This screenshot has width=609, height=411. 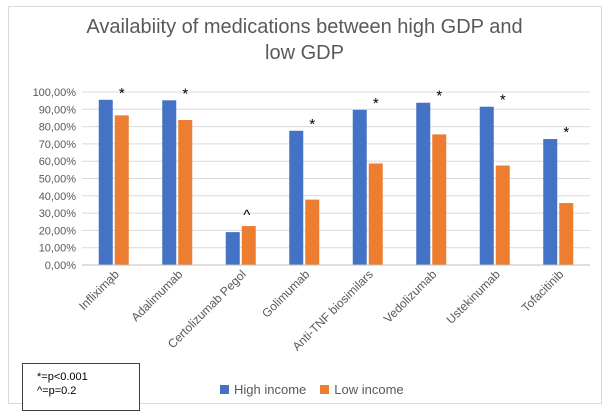 I want to click on y-tick-label: 90,00%, so click(x=58, y=110).